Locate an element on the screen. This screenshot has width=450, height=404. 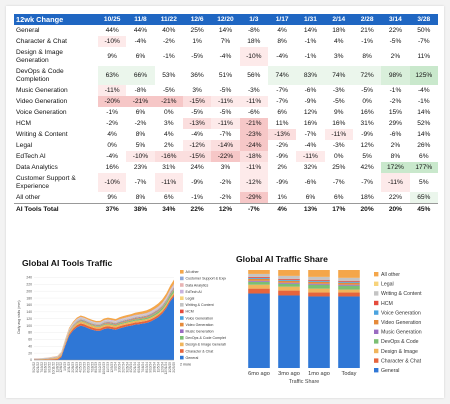
legend-label: Character & Chat is located at coordinates (200, 351).